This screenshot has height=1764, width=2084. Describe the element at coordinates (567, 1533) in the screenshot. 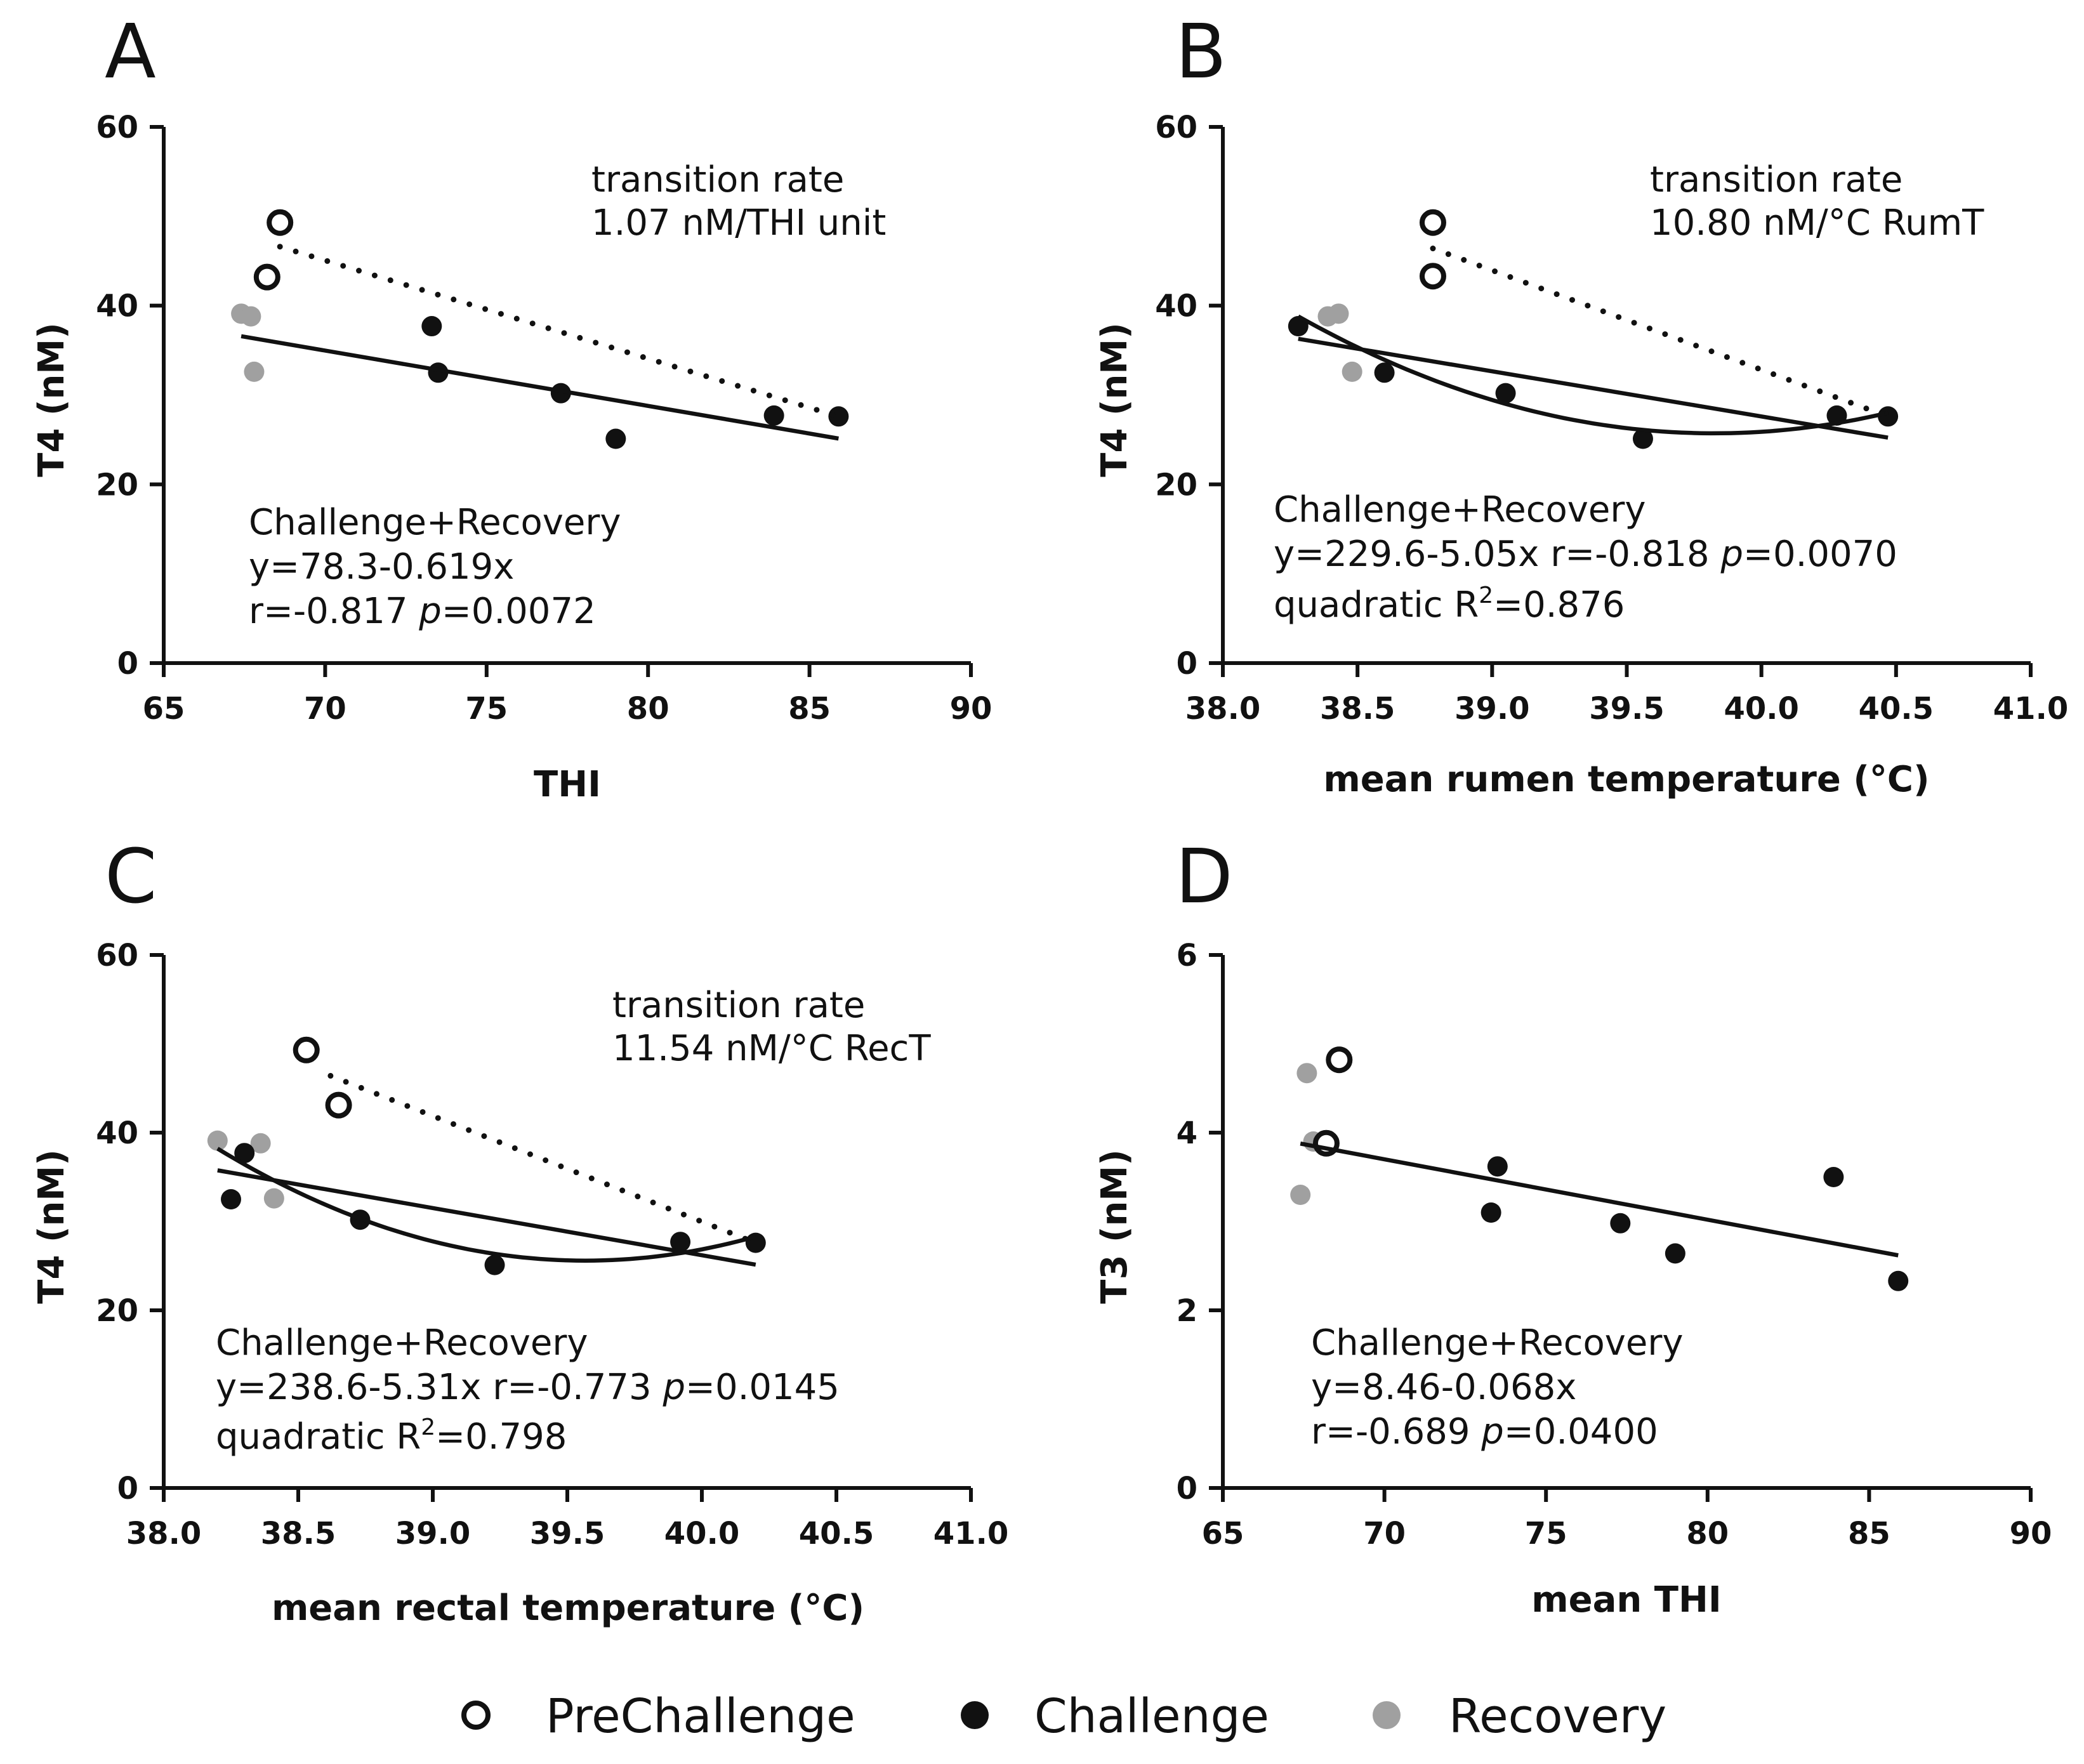

I see `x-tick-label-c: 39.5` at that location.